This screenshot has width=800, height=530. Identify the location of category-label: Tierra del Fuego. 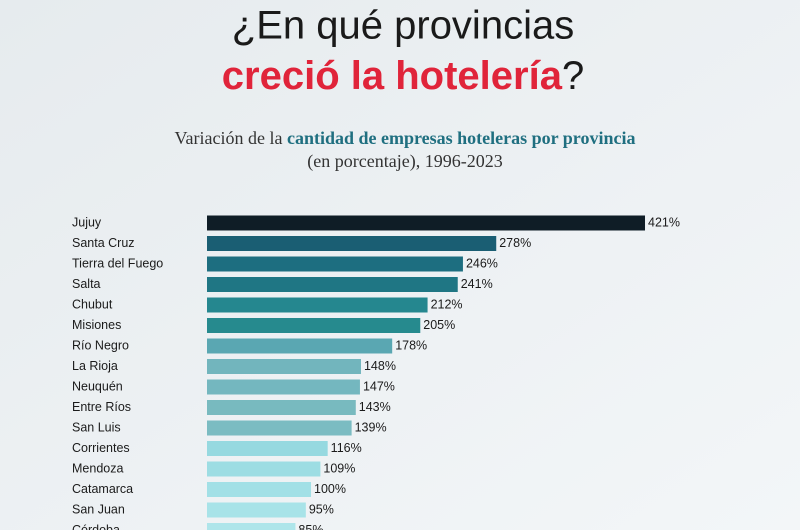
(117, 263).